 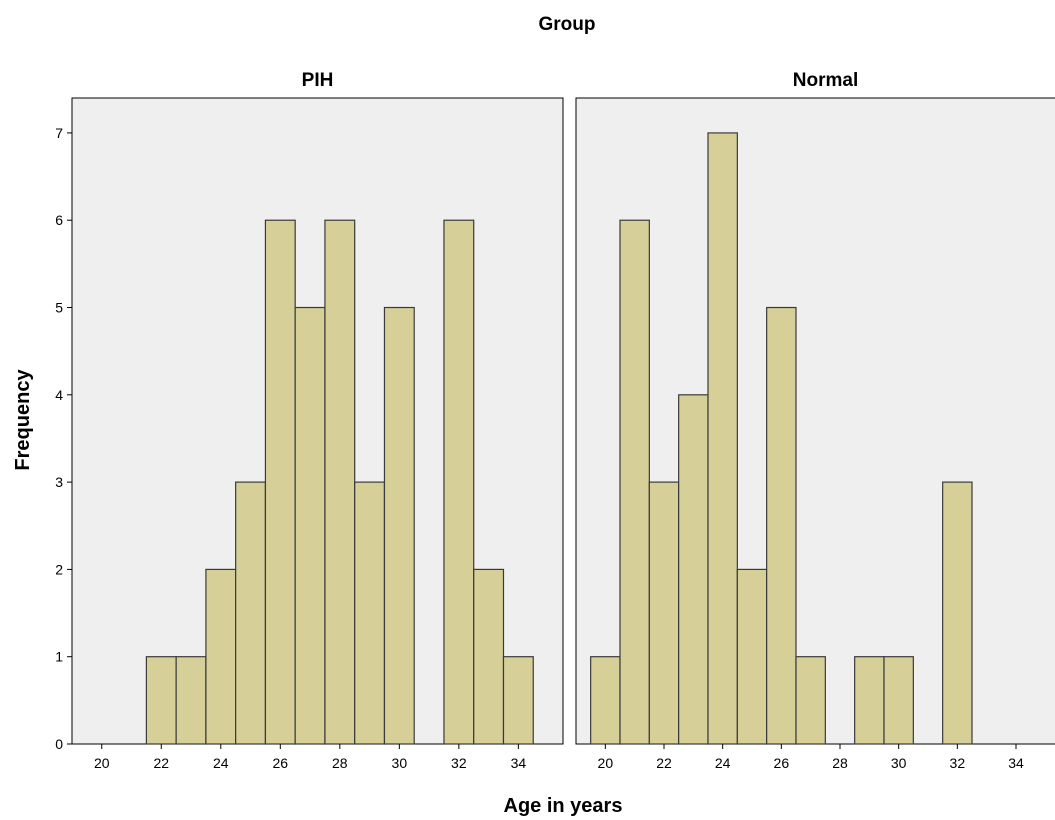 I want to click on y-tick-label: 6, so click(x=59, y=220).